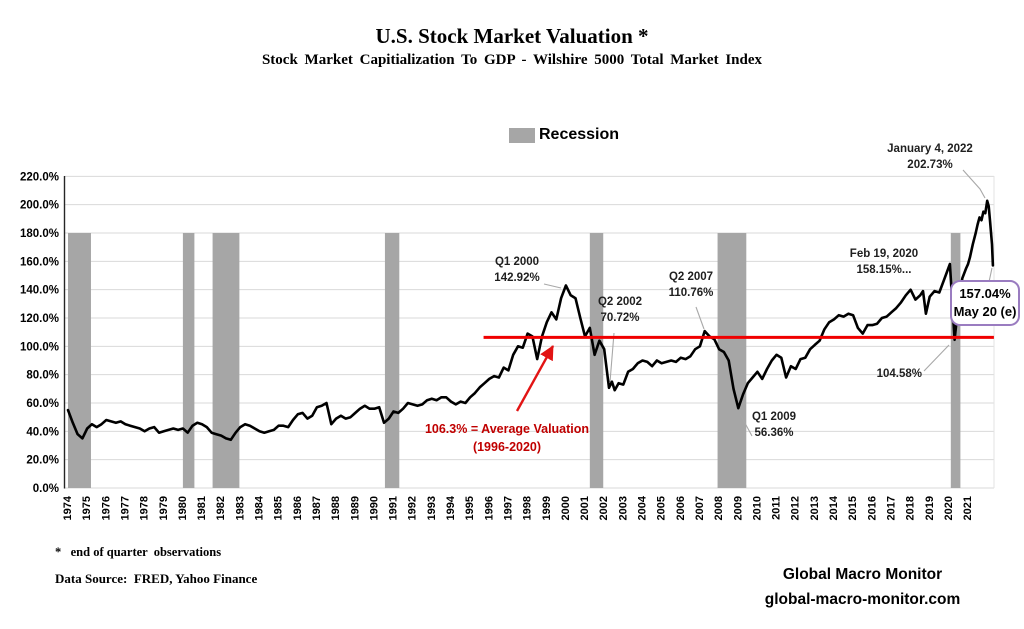  What do you see at coordinates (156, 578) in the screenshot?
I see `footnote-data-source: Data Source: FRED, Yahoo Finance` at bounding box center [156, 578].